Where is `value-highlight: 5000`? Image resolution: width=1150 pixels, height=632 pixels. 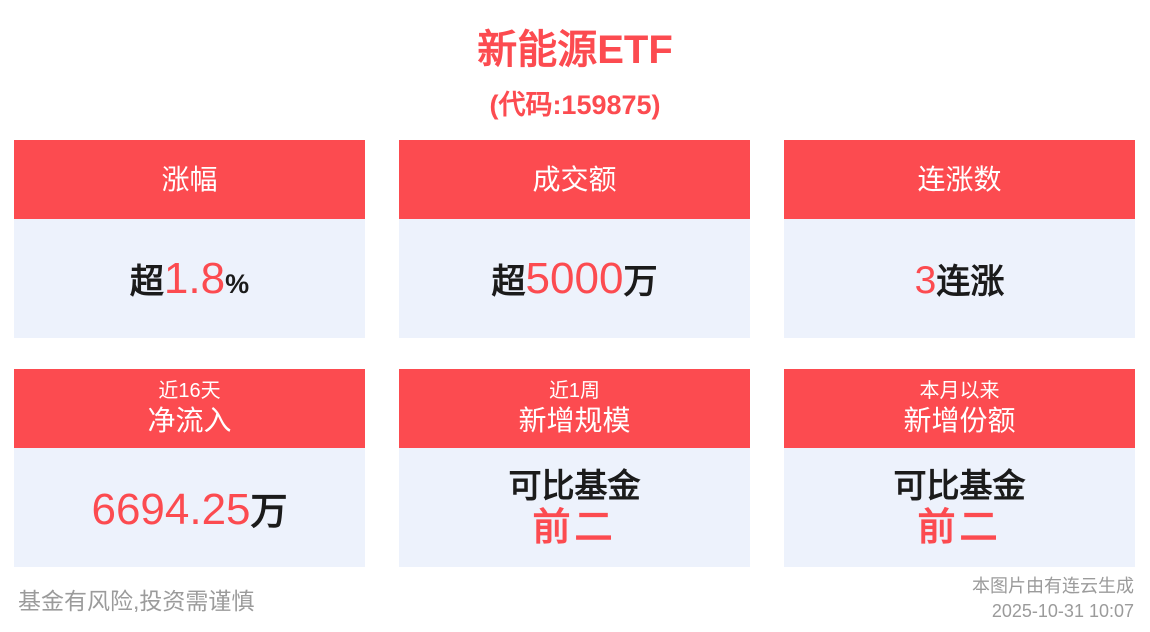
value-highlight: 5000 is located at coordinates (574, 278).